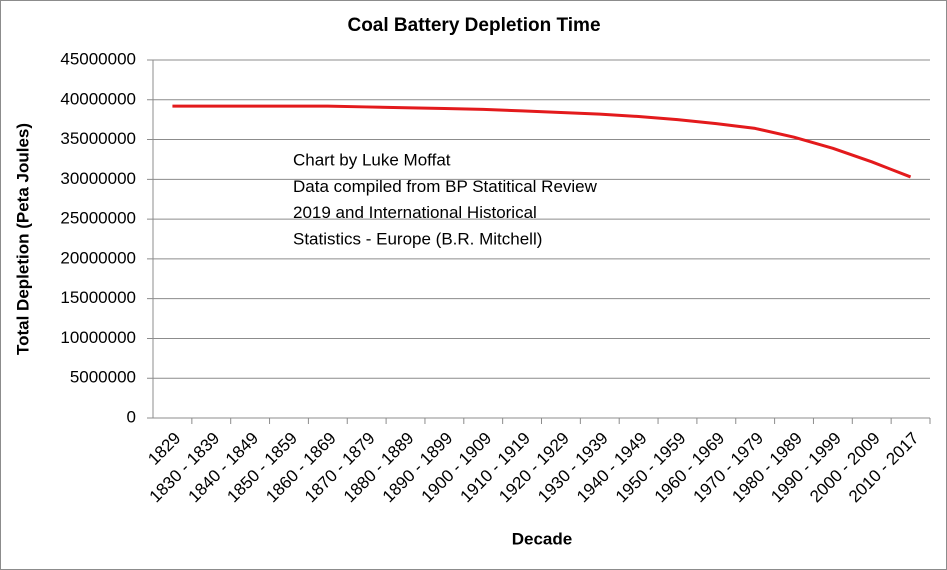  I want to click on annotation: 2019 and International Historical, so click(415, 212).